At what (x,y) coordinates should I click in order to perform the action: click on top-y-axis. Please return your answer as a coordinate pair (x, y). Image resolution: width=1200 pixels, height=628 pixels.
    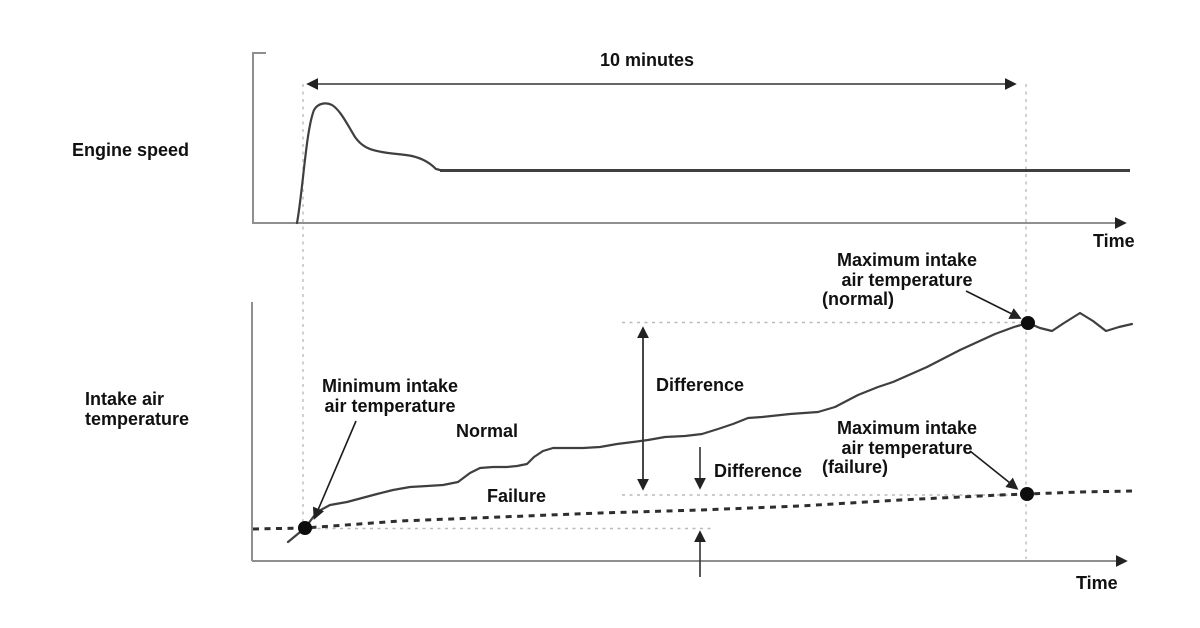
    Looking at the image, I should click on (259, 138).